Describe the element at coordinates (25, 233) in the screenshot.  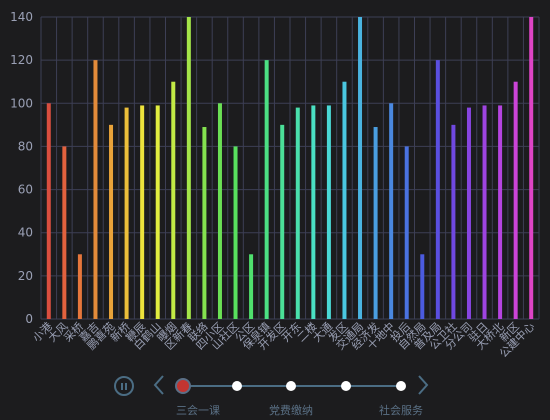
I see `y-tick-label: 40` at that location.